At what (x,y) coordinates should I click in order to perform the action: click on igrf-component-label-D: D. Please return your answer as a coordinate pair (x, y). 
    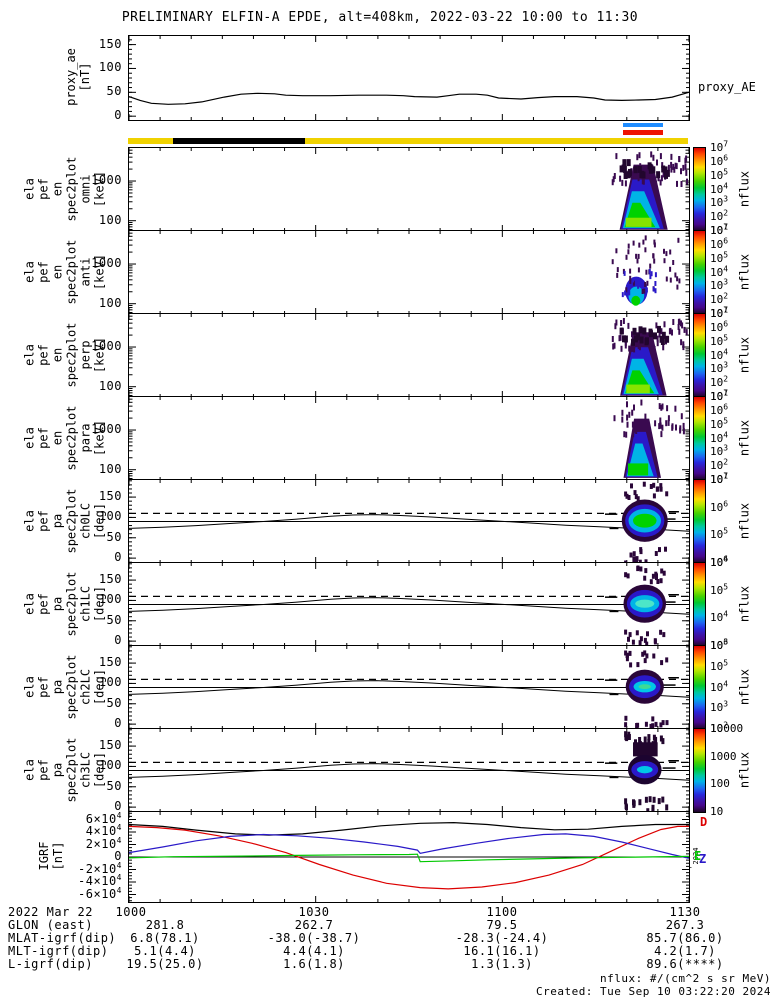
    Looking at the image, I should click on (704, 822).